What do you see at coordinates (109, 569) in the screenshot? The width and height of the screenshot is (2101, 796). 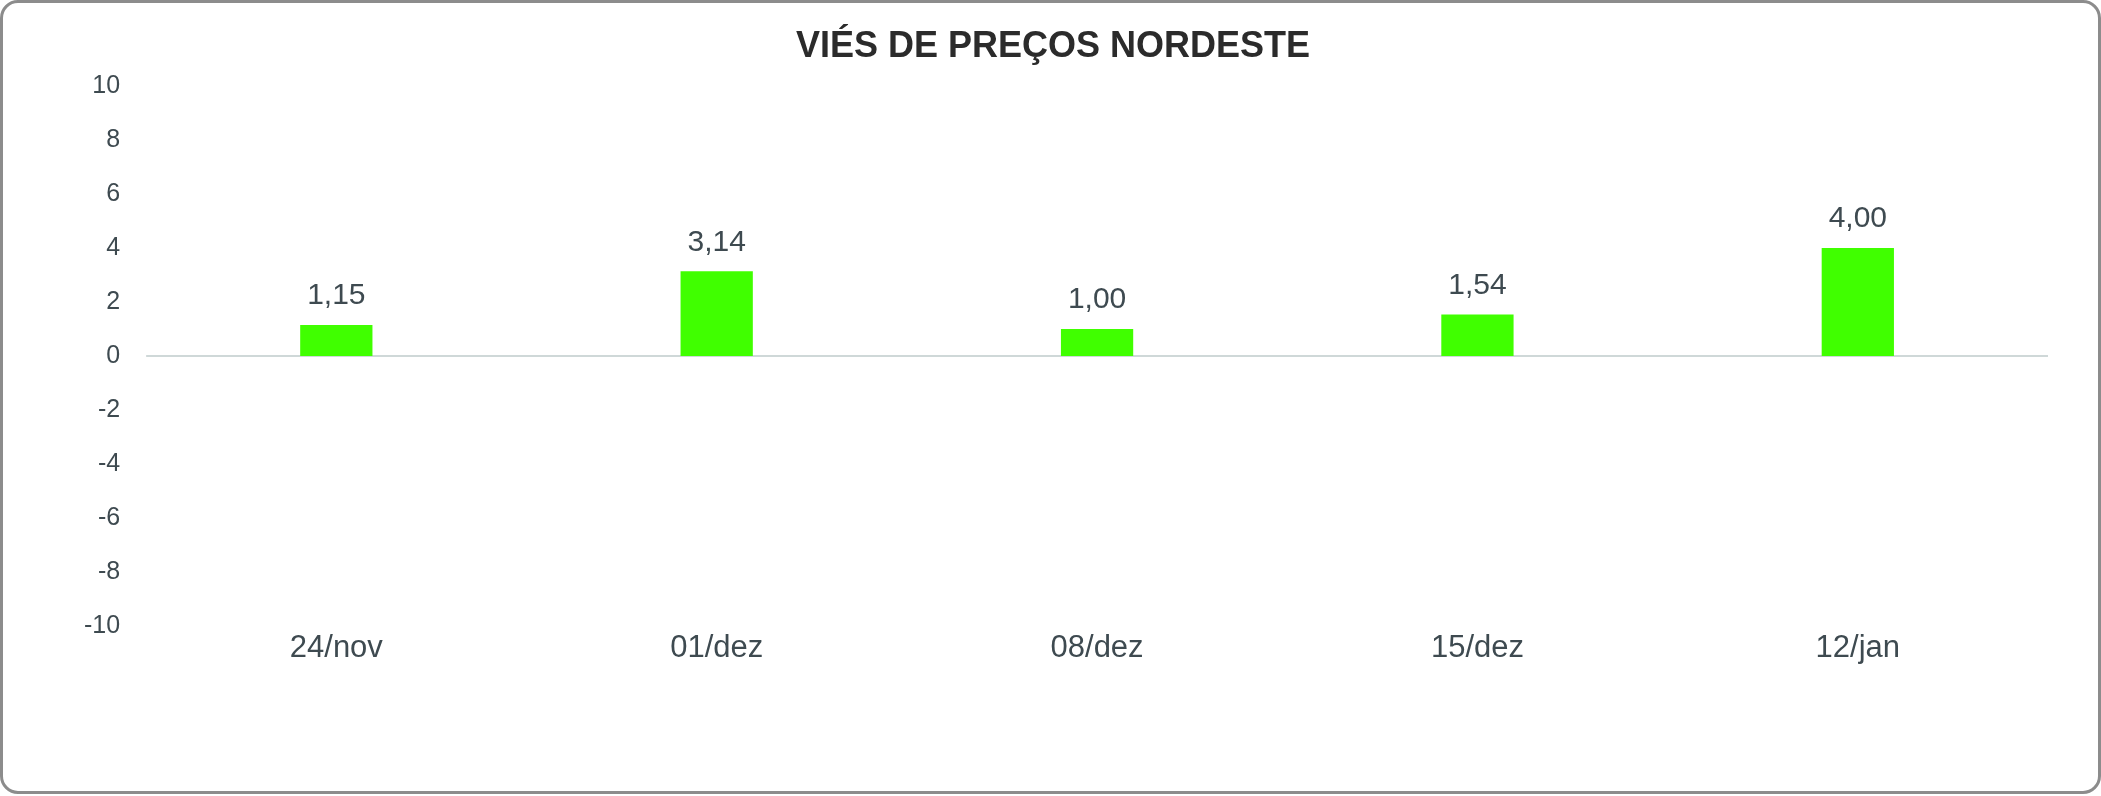 I see `y-tick-label: -8` at bounding box center [109, 569].